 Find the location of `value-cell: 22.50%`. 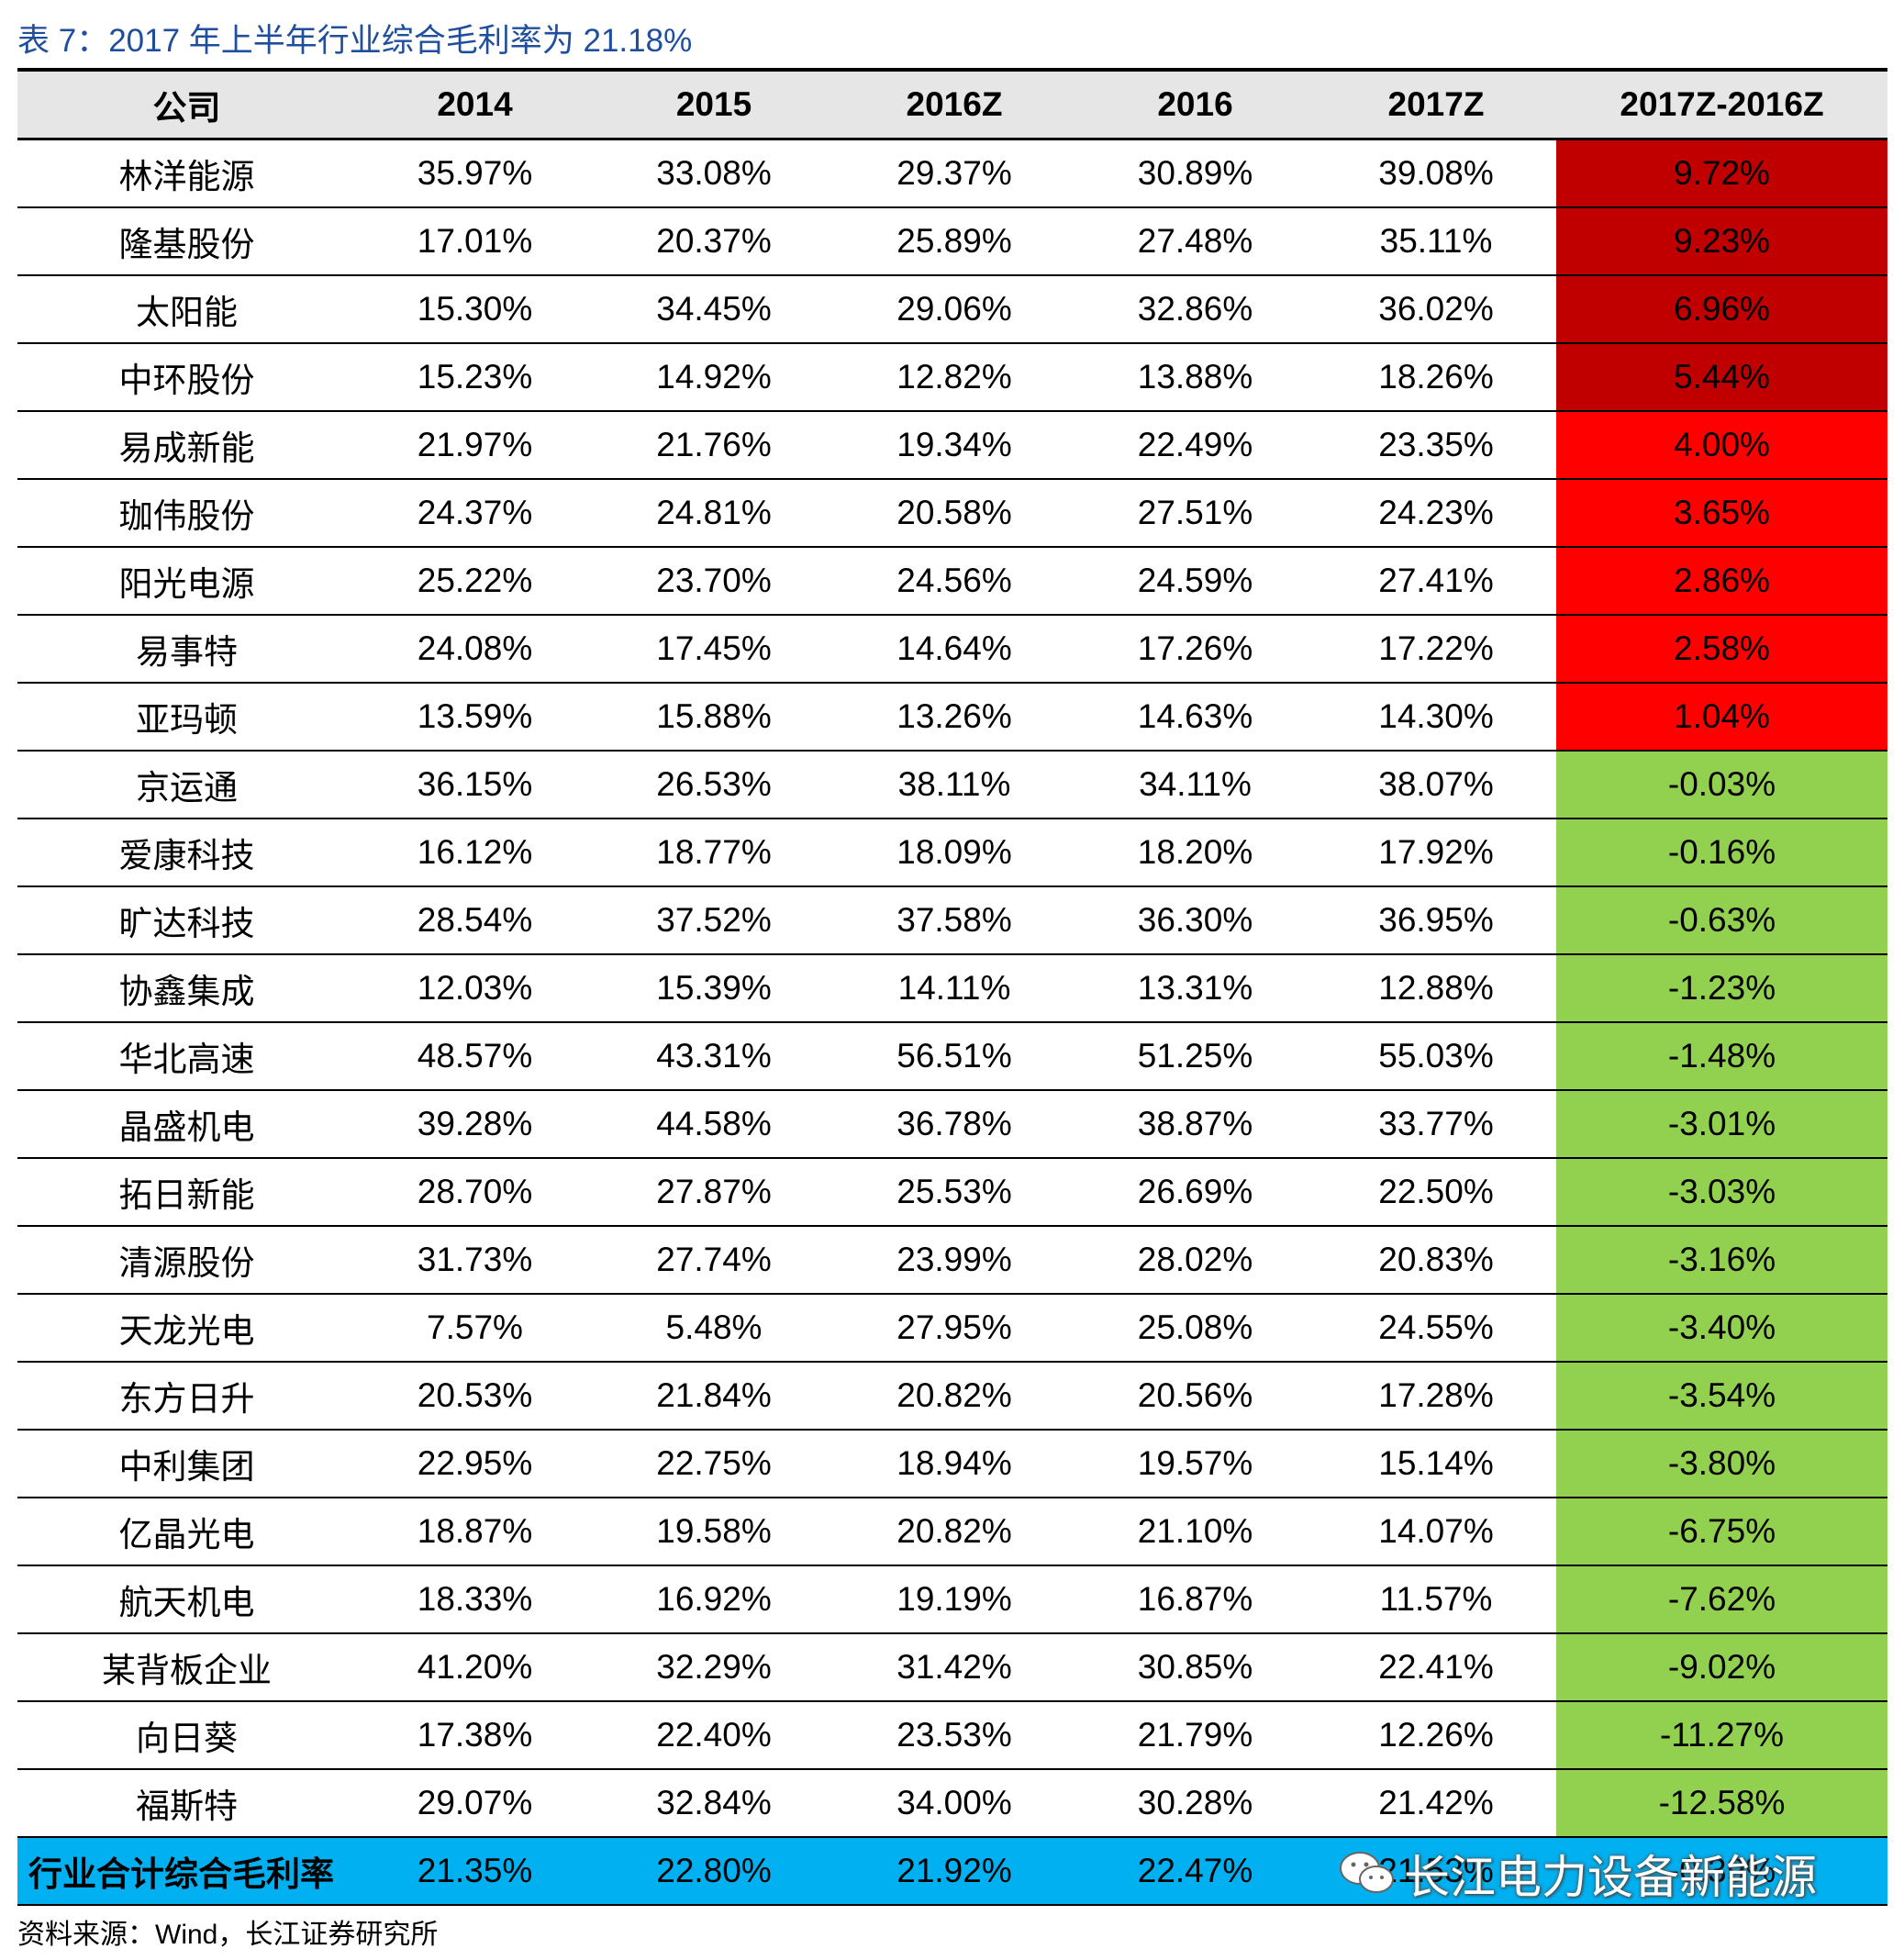

value-cell: 22.50% is located at coordinates (1436, 1192).